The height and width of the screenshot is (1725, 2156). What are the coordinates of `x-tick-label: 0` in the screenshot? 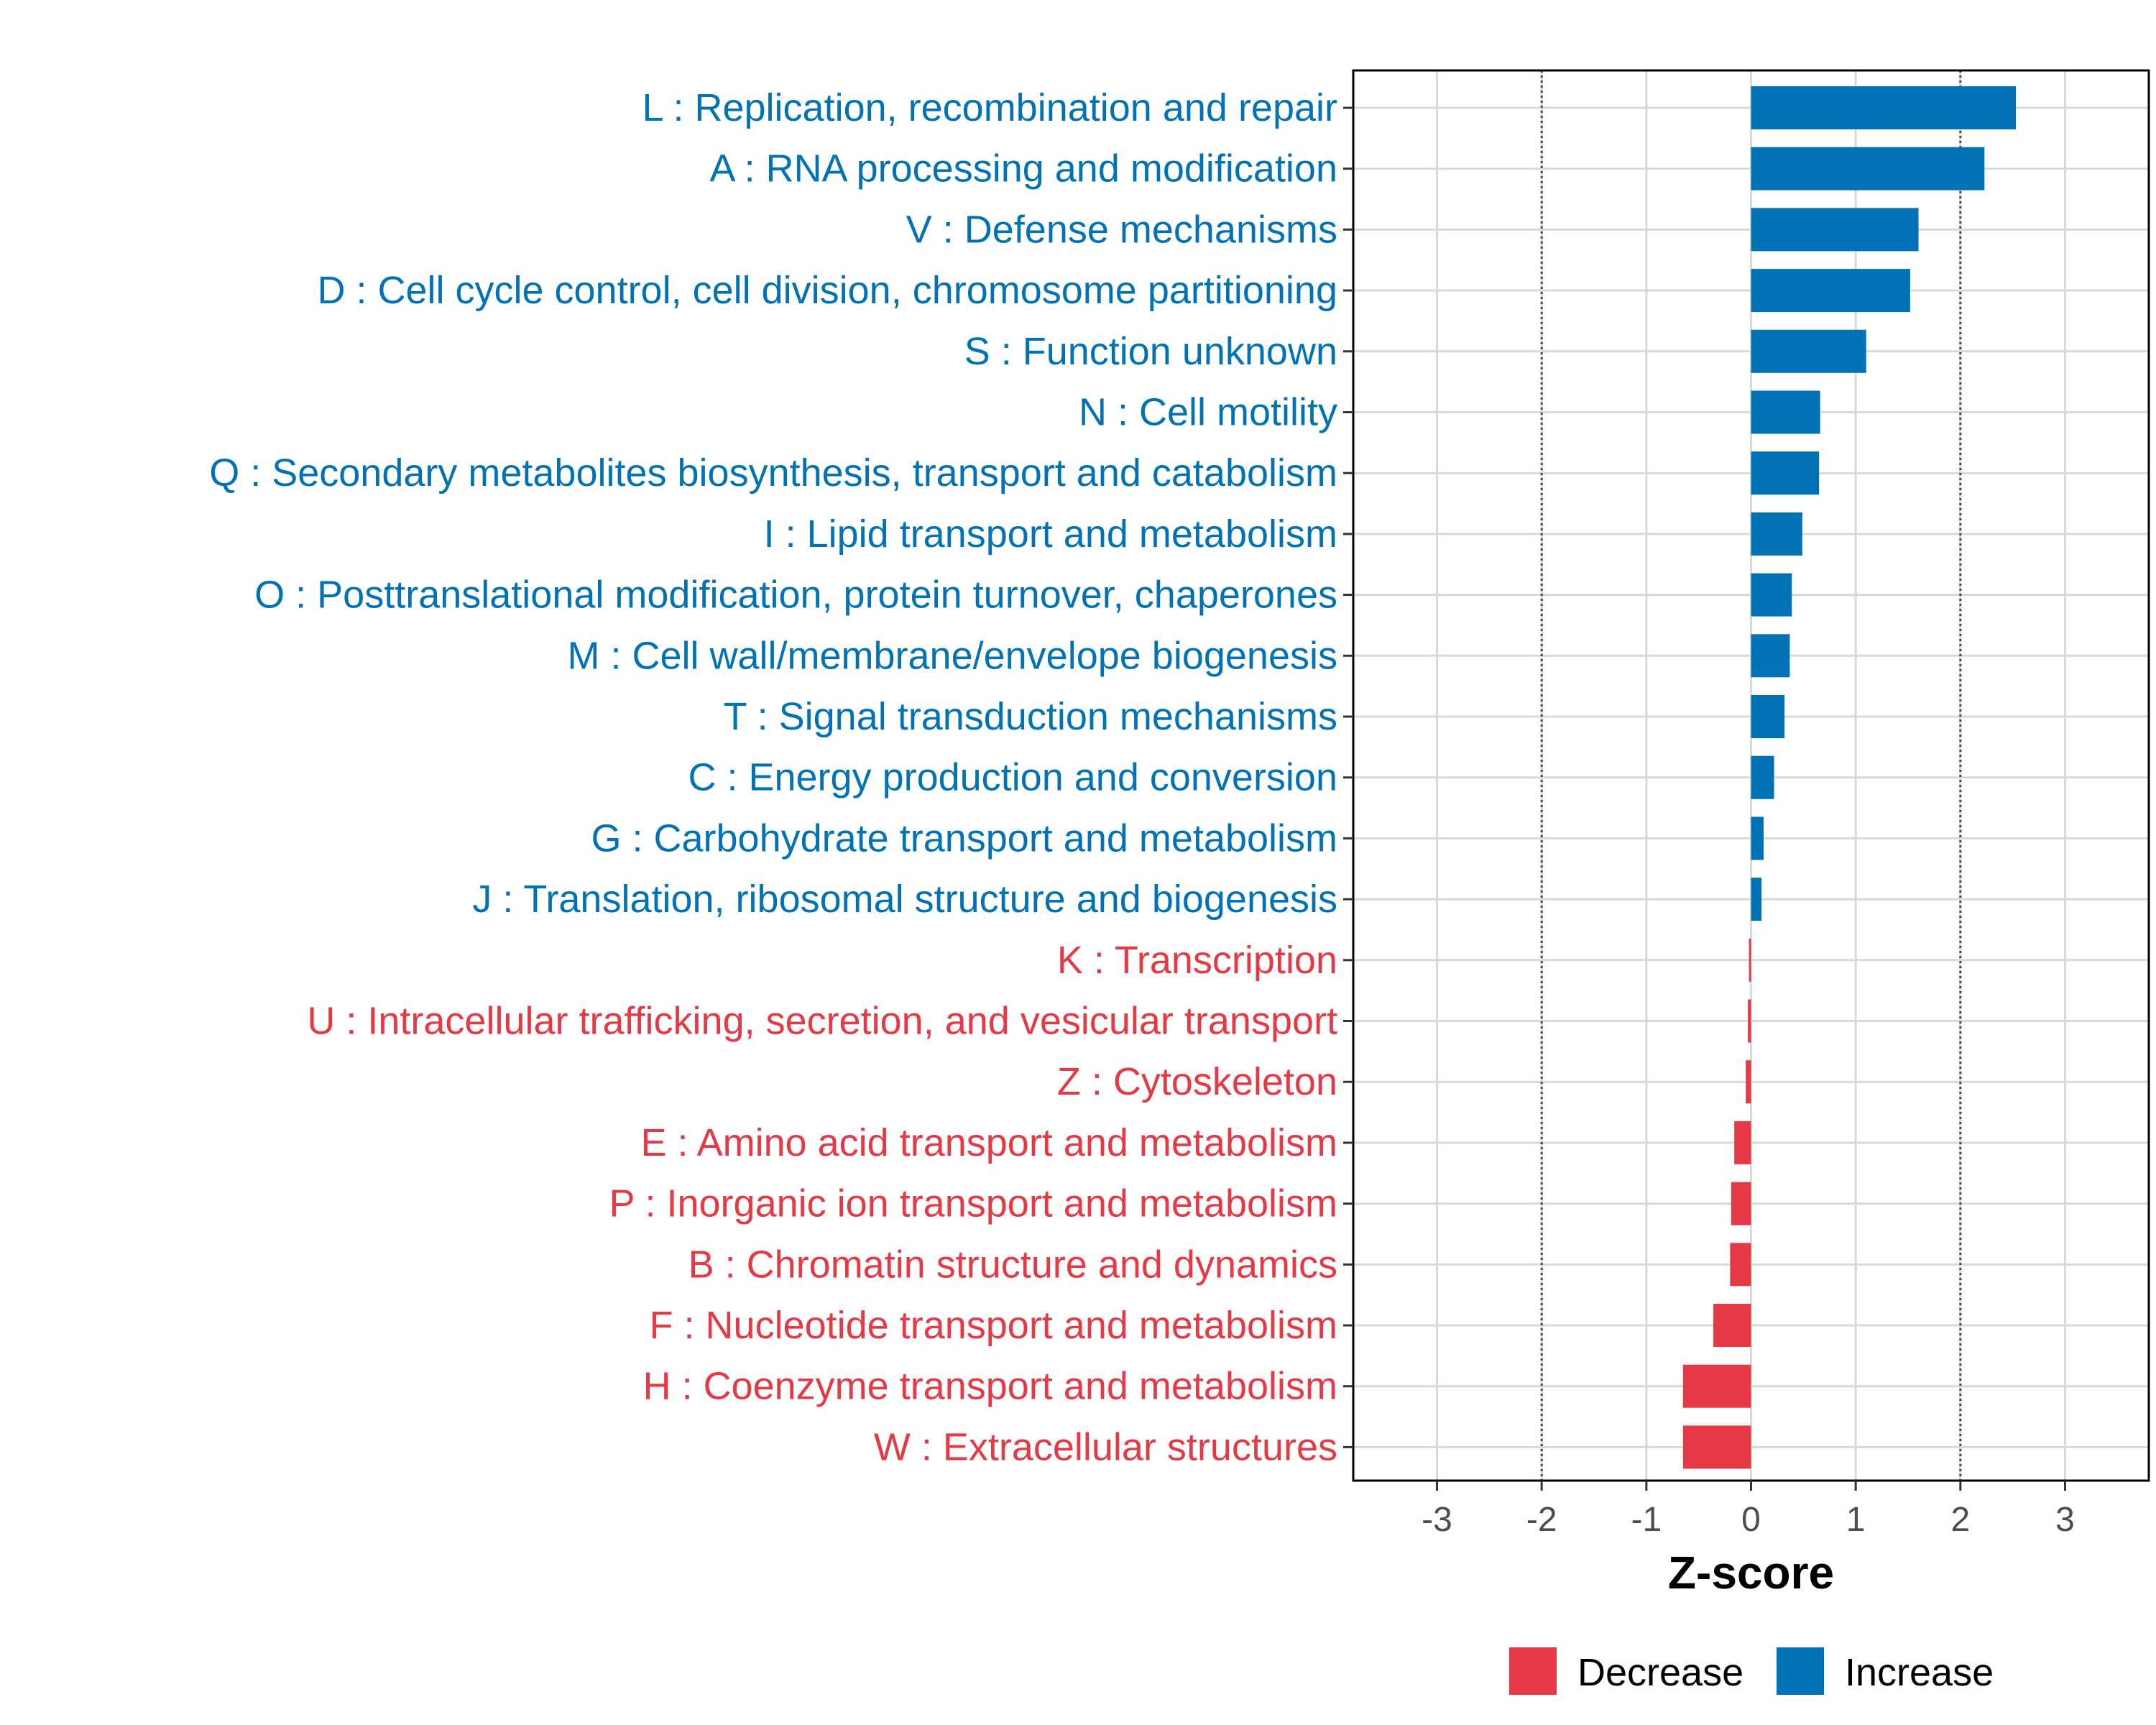 It's located at (1751, 1520).